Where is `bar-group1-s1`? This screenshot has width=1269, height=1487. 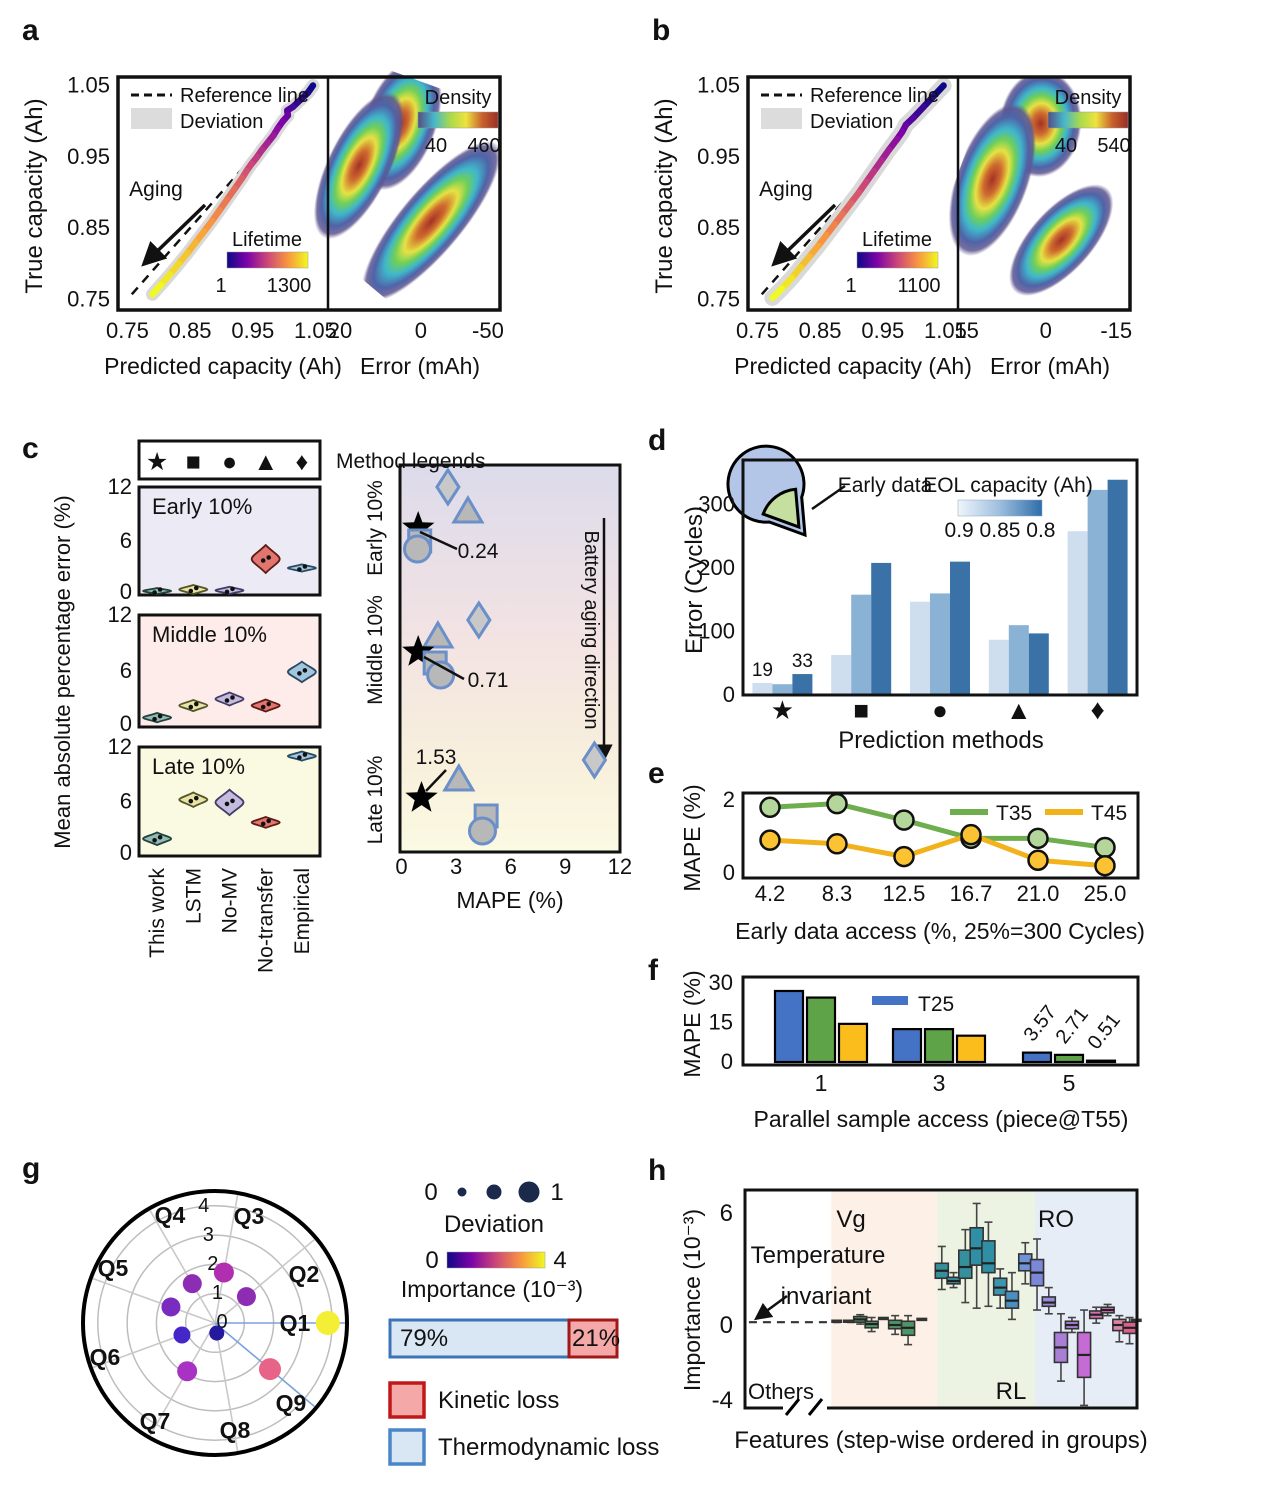
bar-group1-s1 is located at coordinates (821, 1030).